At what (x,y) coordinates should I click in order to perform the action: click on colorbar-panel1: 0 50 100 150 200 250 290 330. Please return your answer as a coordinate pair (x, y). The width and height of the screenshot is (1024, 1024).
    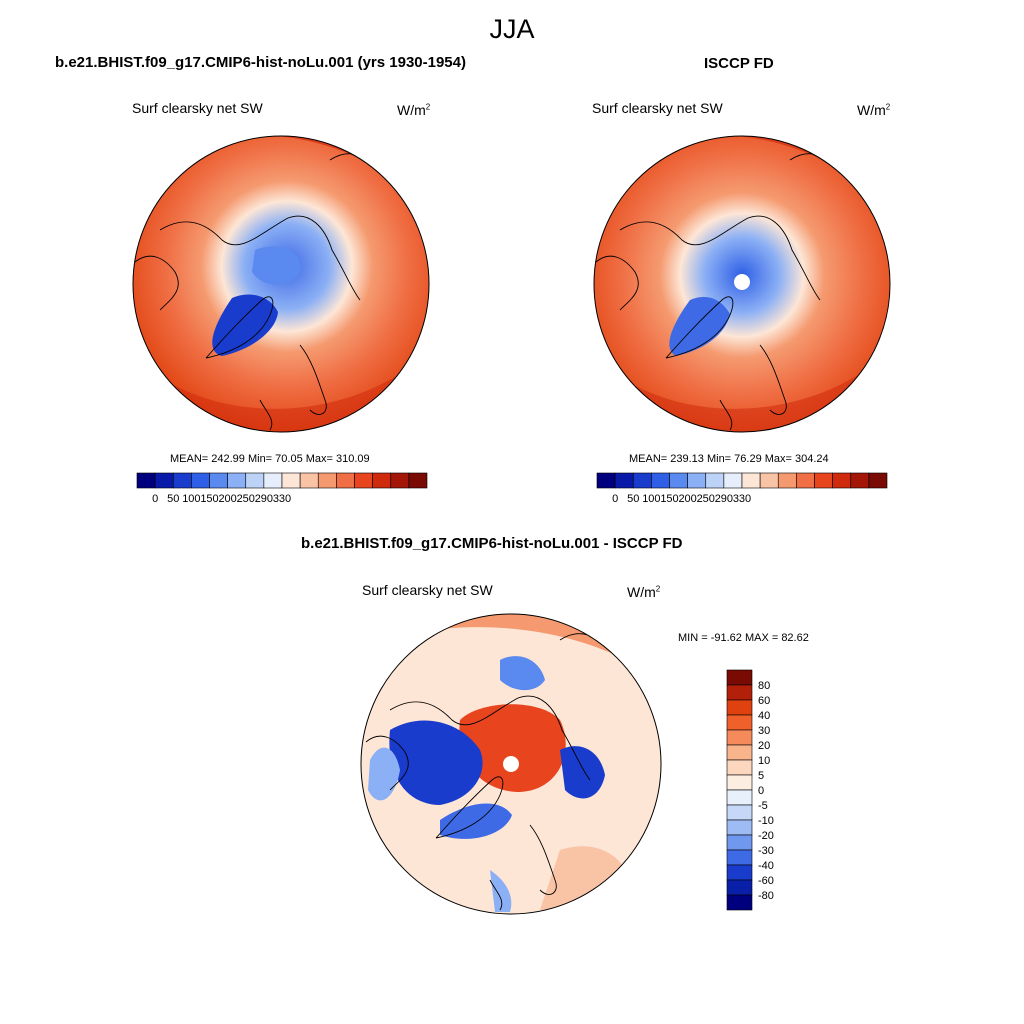
    Looking at the image, I should click on (282, 488).